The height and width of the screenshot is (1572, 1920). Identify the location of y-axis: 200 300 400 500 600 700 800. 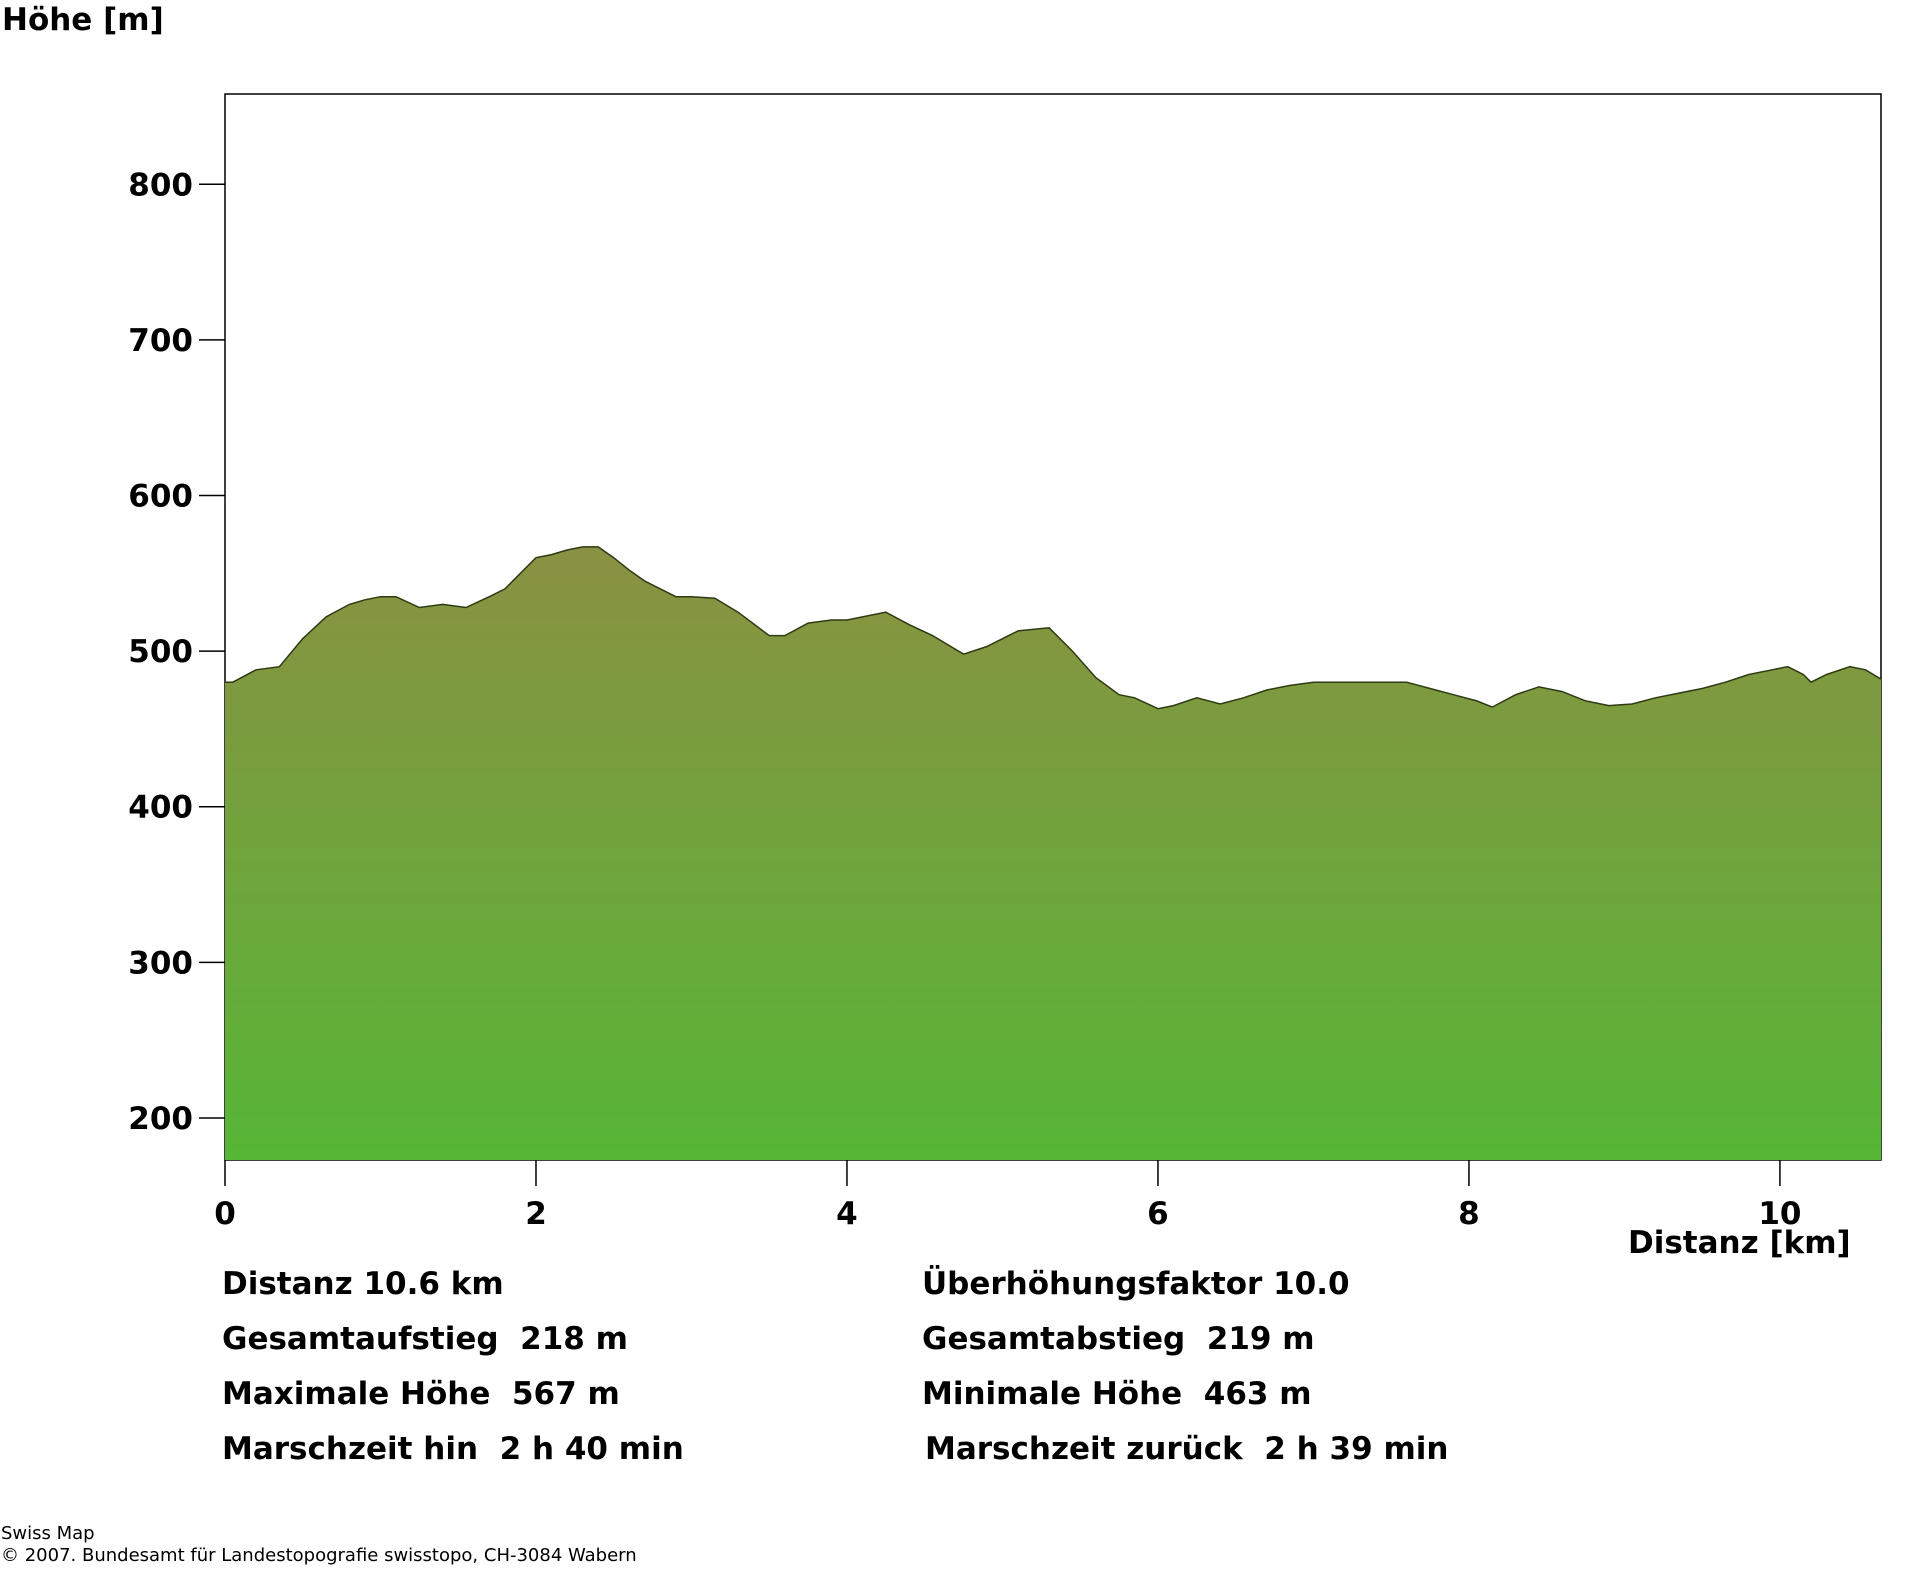
(176, 652).